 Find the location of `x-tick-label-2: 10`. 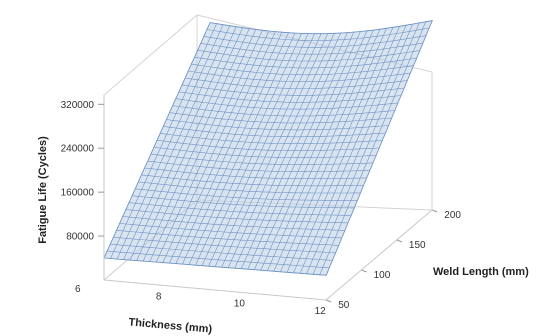

x-tick-label-2: 10 is located at coordinates (240, 304).